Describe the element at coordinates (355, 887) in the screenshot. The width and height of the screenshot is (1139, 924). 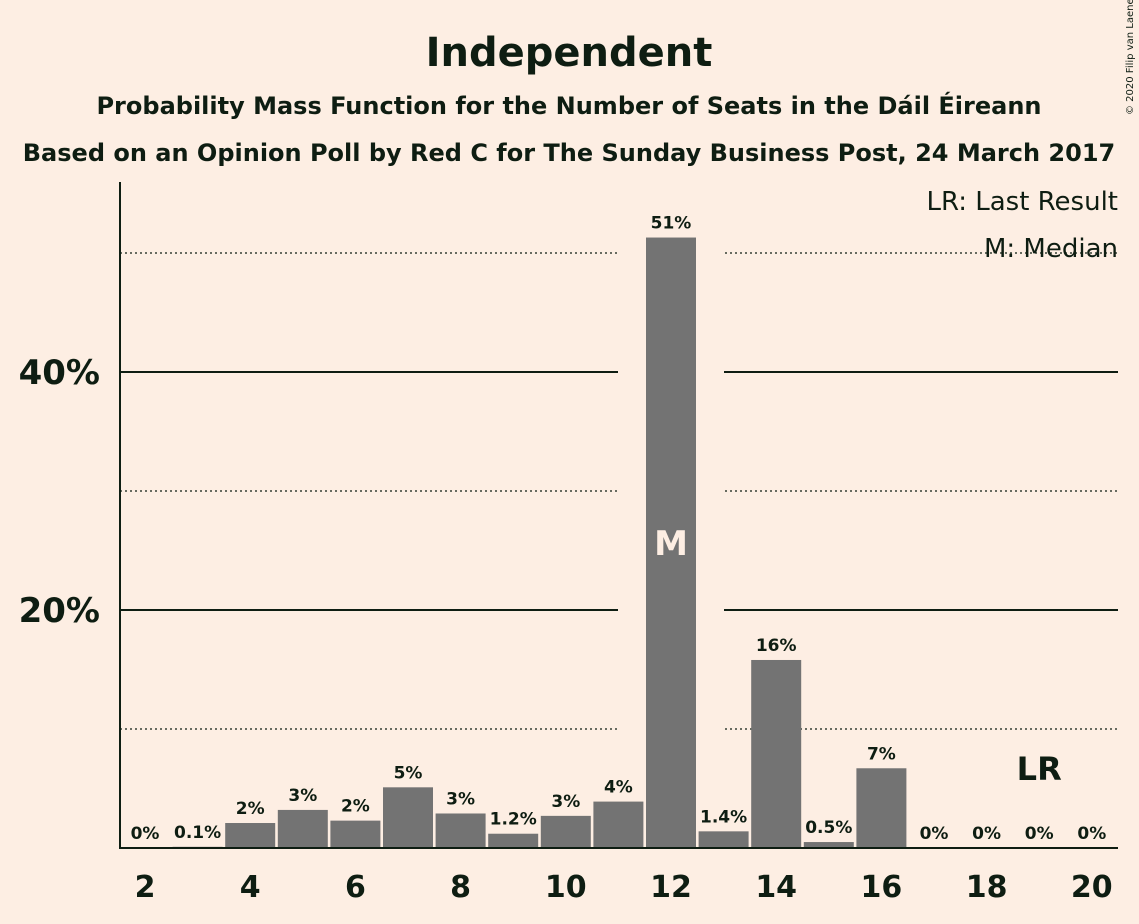
I see `x-tick-label-6: 6` at that location.